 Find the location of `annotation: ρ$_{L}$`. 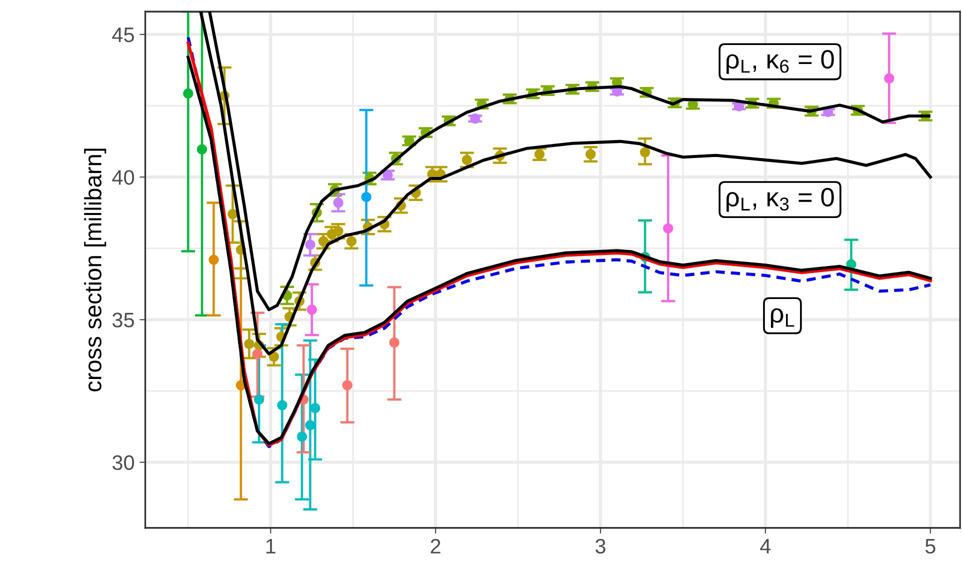

annotation: ρ$_{L}$ is located at coordinates (782, 318).